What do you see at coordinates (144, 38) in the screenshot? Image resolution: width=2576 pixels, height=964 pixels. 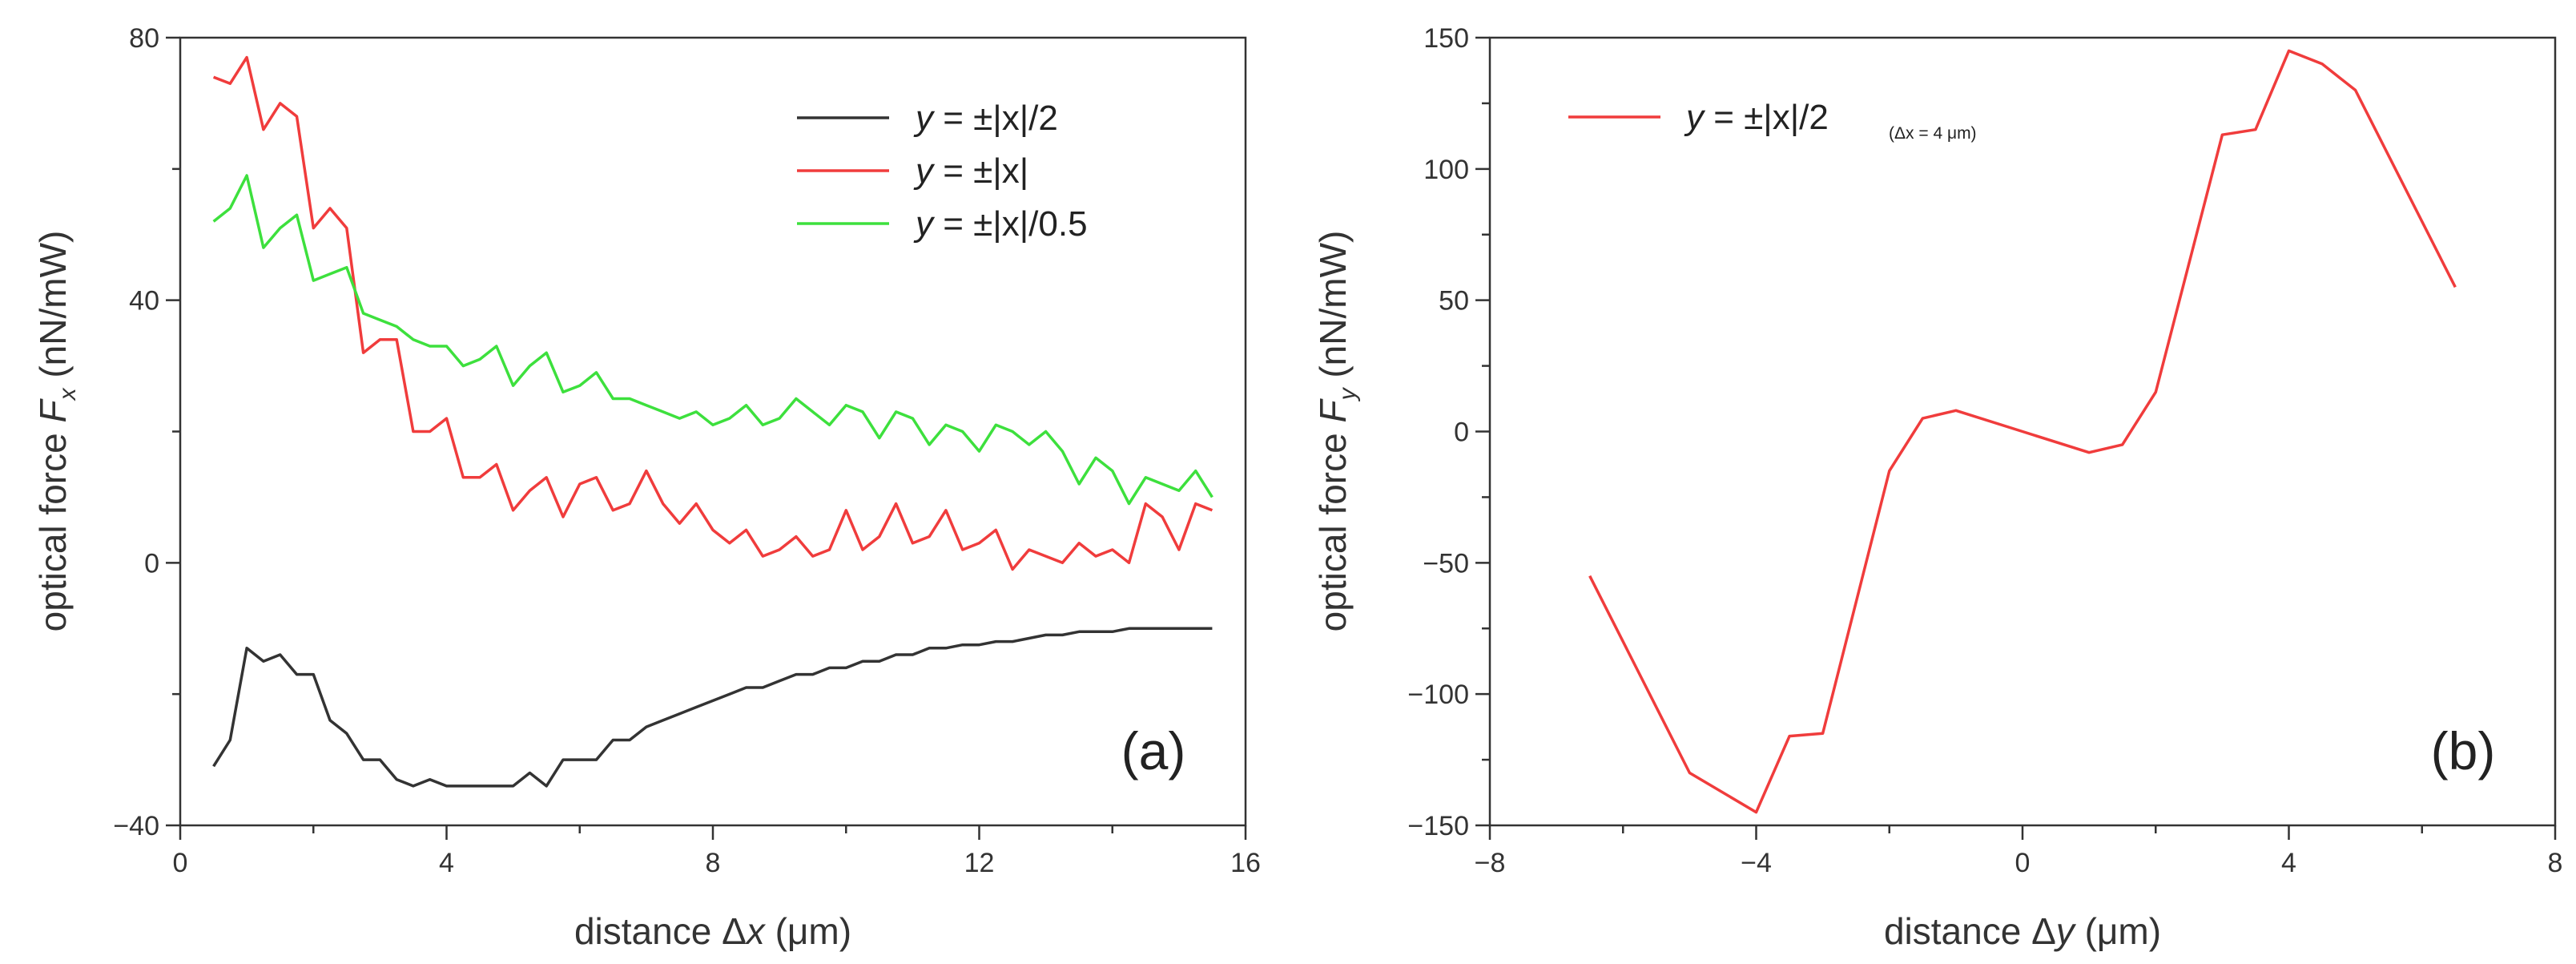 I see `y-tick-label: 80` at bounding box center [144, 38].